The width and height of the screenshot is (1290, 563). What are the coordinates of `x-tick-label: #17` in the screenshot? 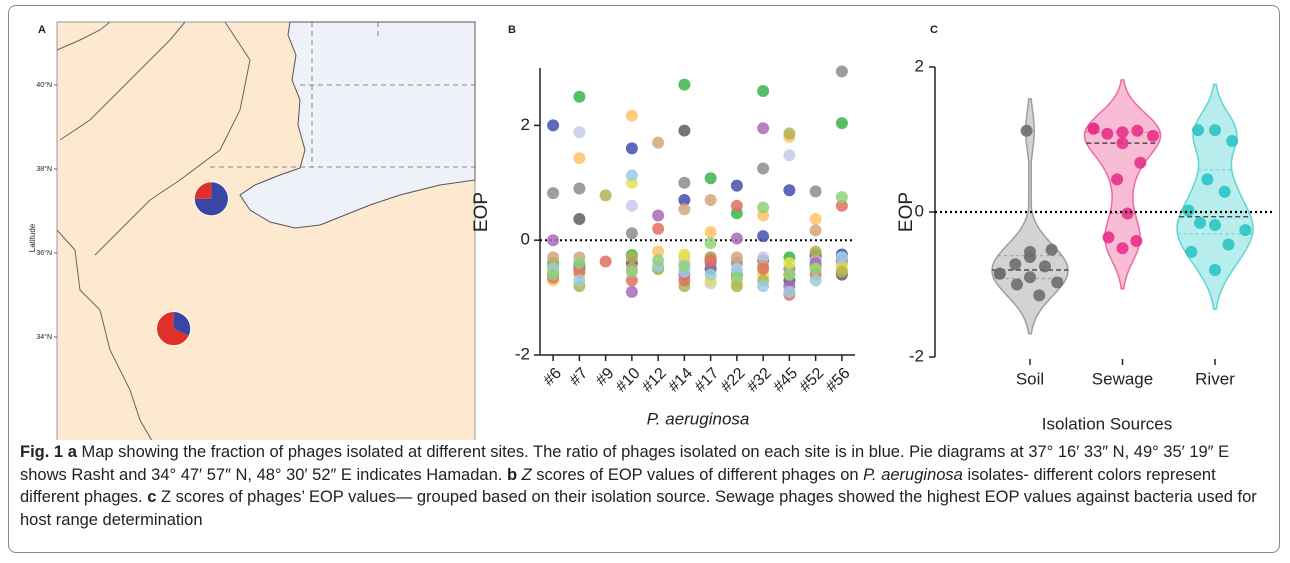 It's located at (707, 380).